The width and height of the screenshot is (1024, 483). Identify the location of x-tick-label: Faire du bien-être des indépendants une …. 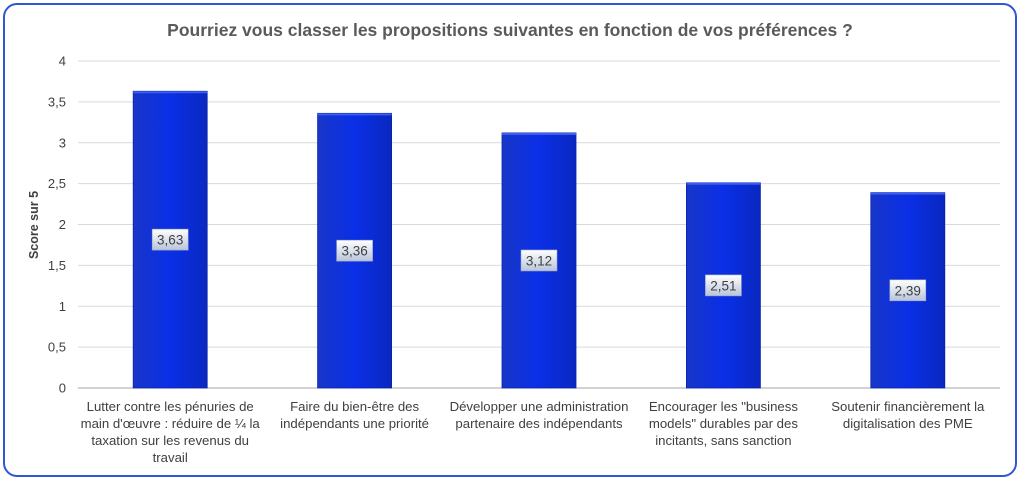
(355, 415).